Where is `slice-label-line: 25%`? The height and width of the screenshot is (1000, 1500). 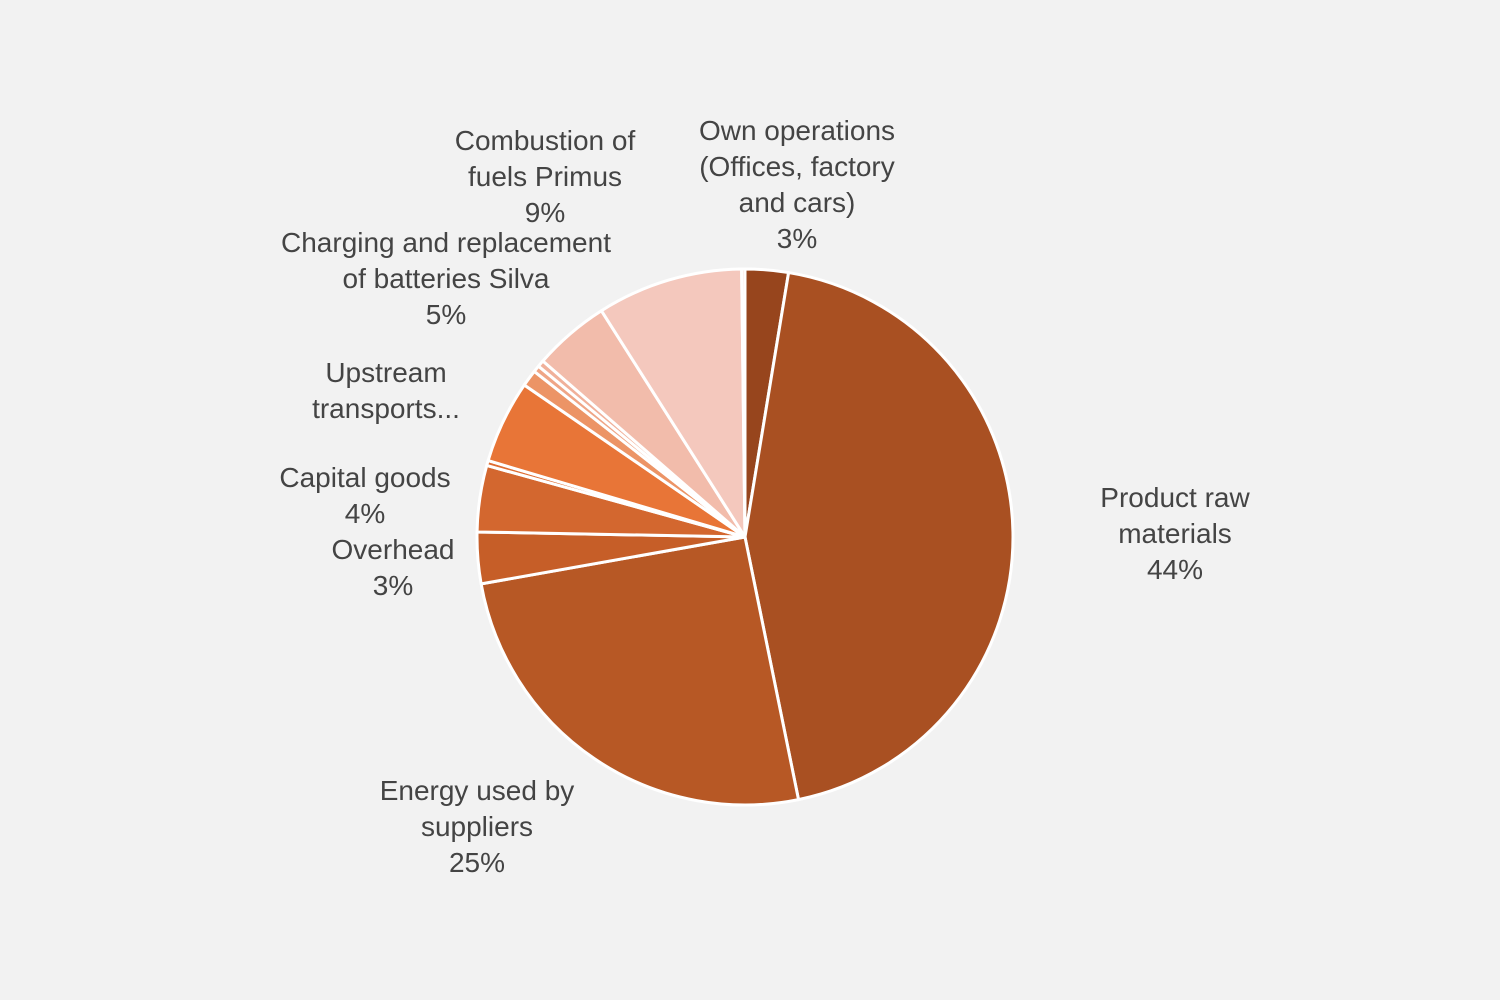
slice-label-line: 25% is located at coordinates (477, 862).